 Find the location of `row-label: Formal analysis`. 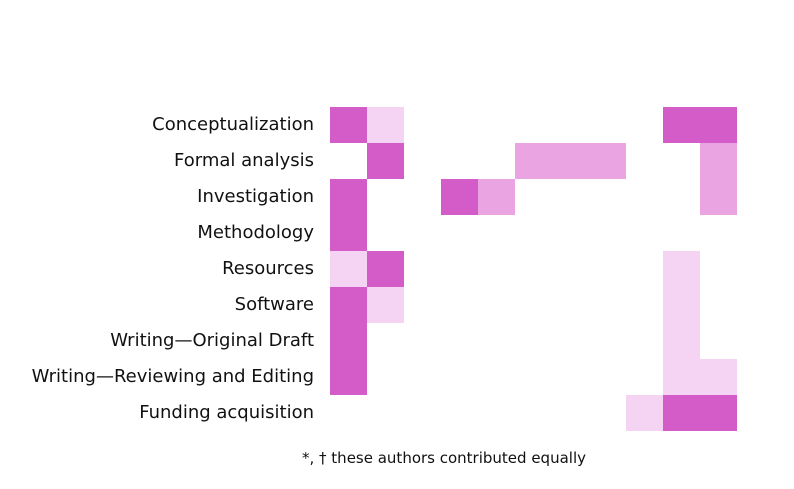

row-label: Formal analysis is located at coordinates (244, 160).